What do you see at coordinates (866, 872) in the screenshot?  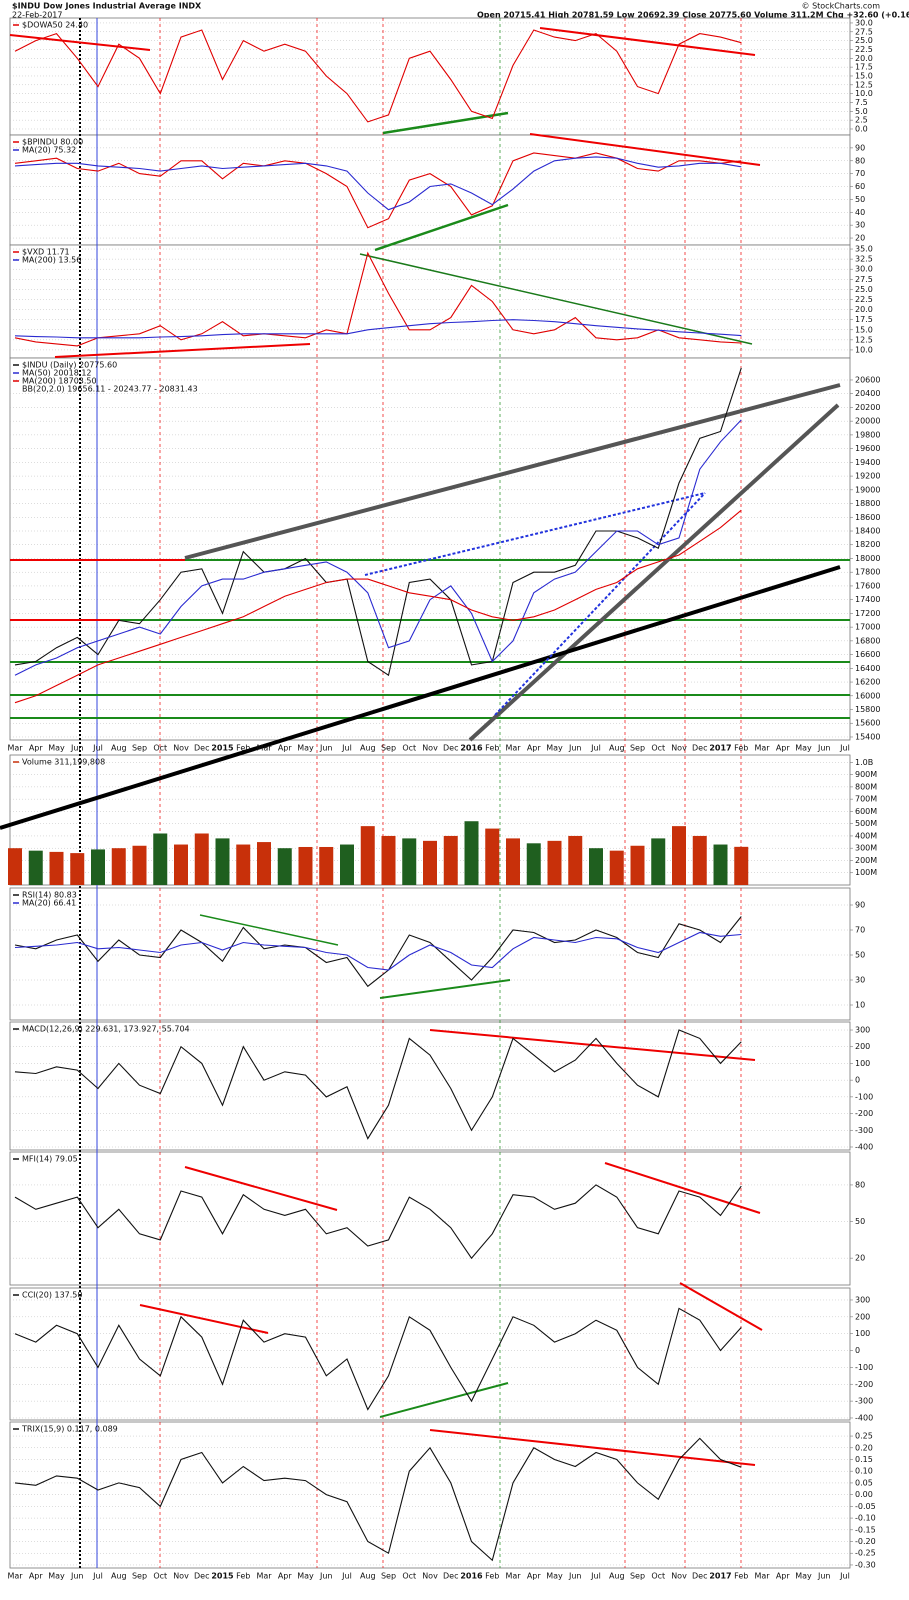 I see `y-tick-label: 100M` at bounding box center [866, 872].